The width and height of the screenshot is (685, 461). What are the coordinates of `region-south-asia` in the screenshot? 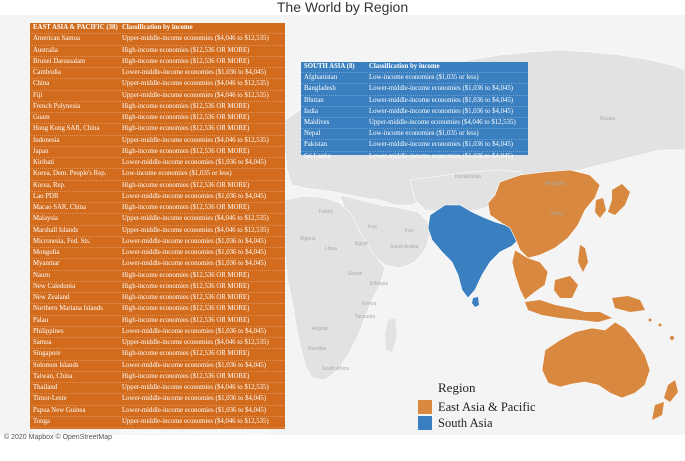 It's located at (474, 251).